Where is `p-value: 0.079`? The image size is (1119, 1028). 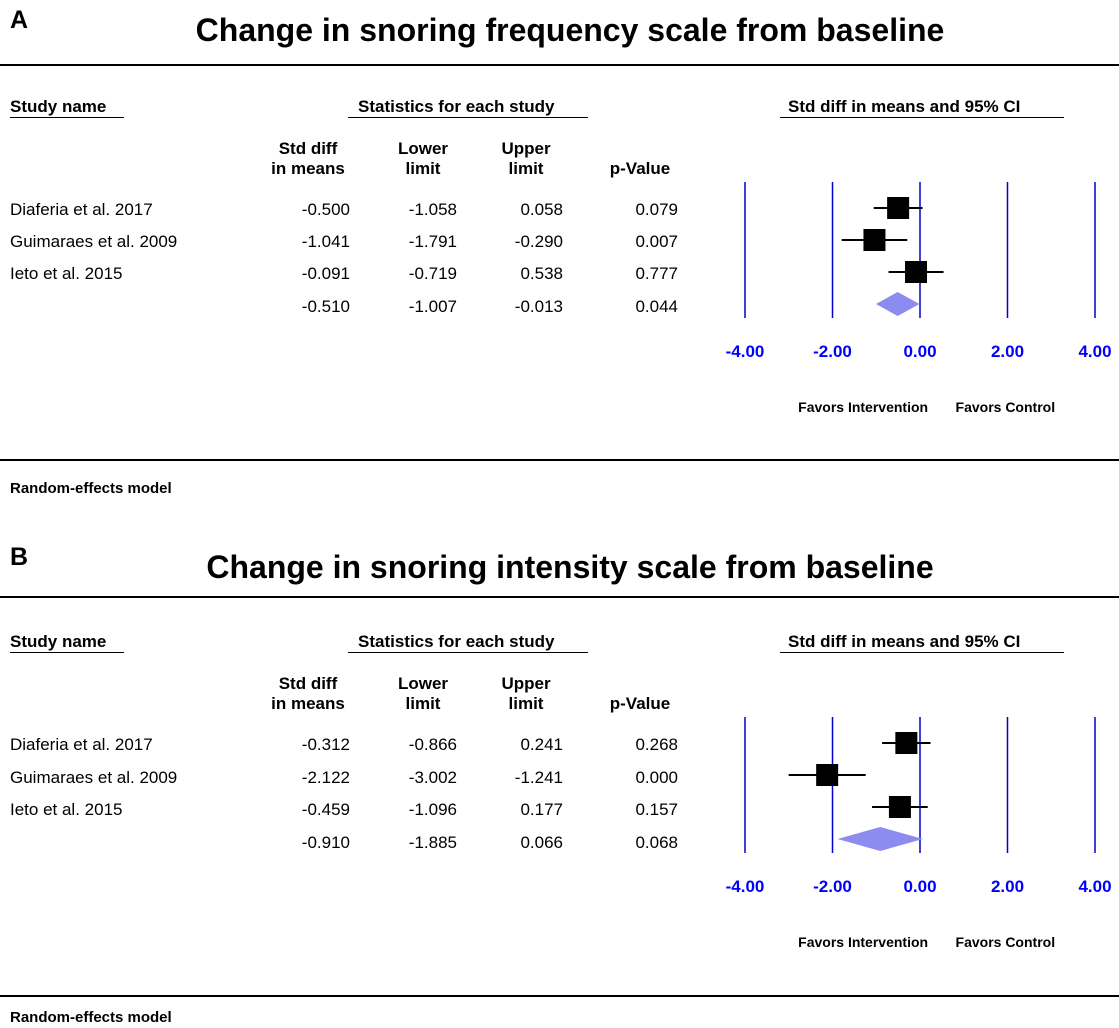 p-value: 0.079 is located at coordinates (656, 209).